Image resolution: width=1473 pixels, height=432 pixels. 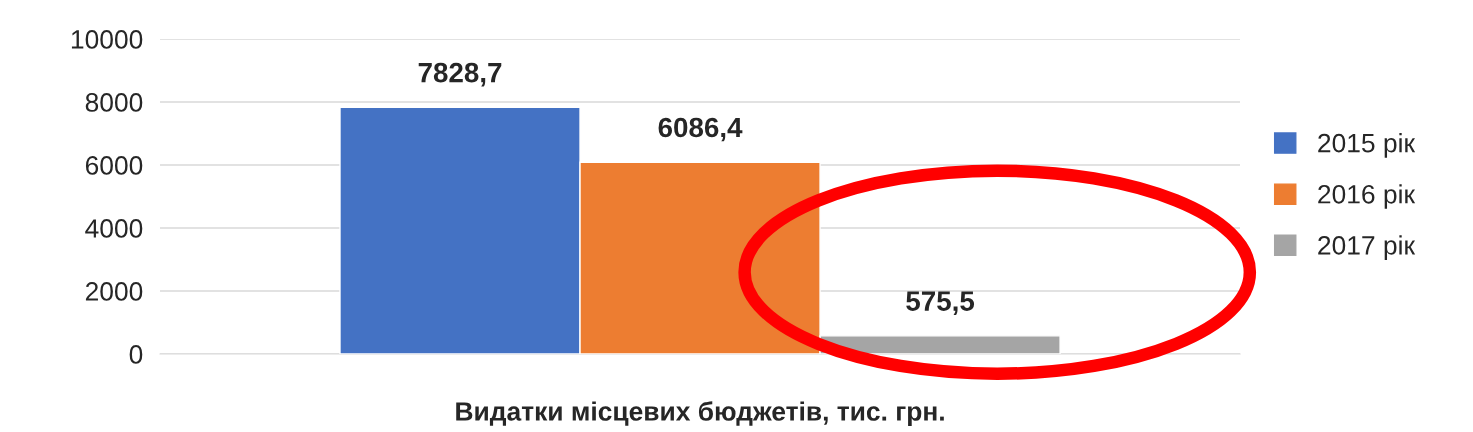 What do you see at coordinates (1367, 247) in the screenshot?
I see `legend-label: 2017 рік` at bounding box center [1367, 247].